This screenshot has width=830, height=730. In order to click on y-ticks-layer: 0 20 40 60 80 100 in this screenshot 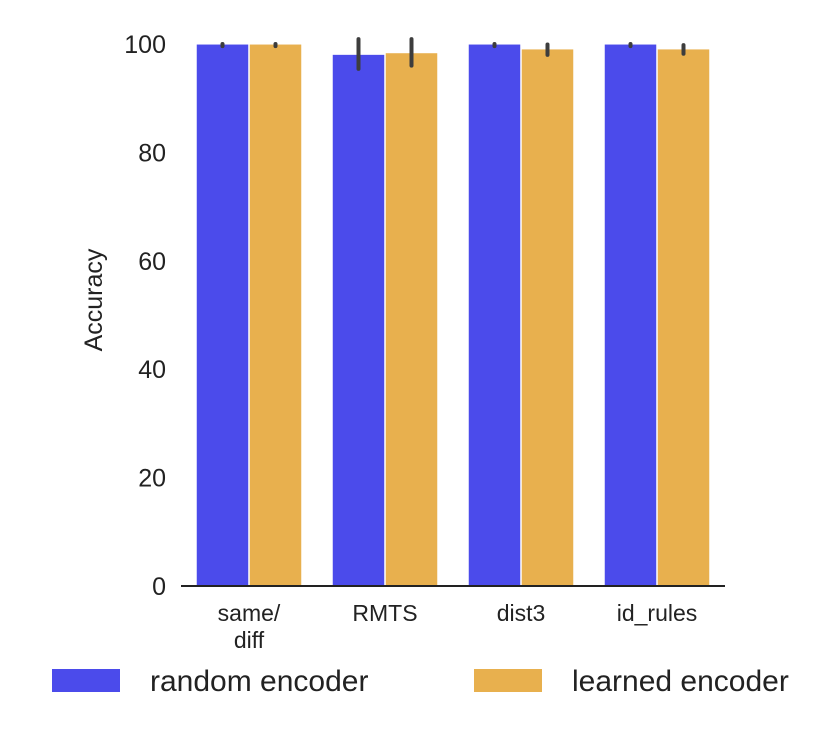, I will do `click(145, 316)`.